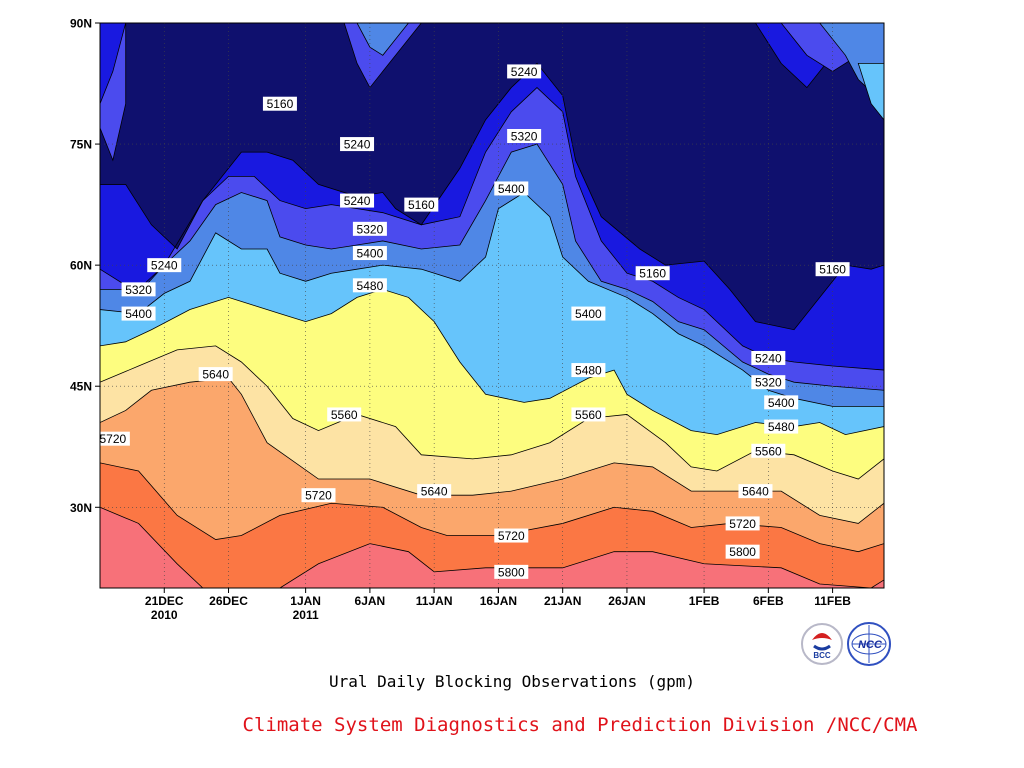 This screenshot has height=768, width=1024. Describe the element at coordinates (164, 601) in the screenshot. I see `x-tick-label: 21DEC` at that location.